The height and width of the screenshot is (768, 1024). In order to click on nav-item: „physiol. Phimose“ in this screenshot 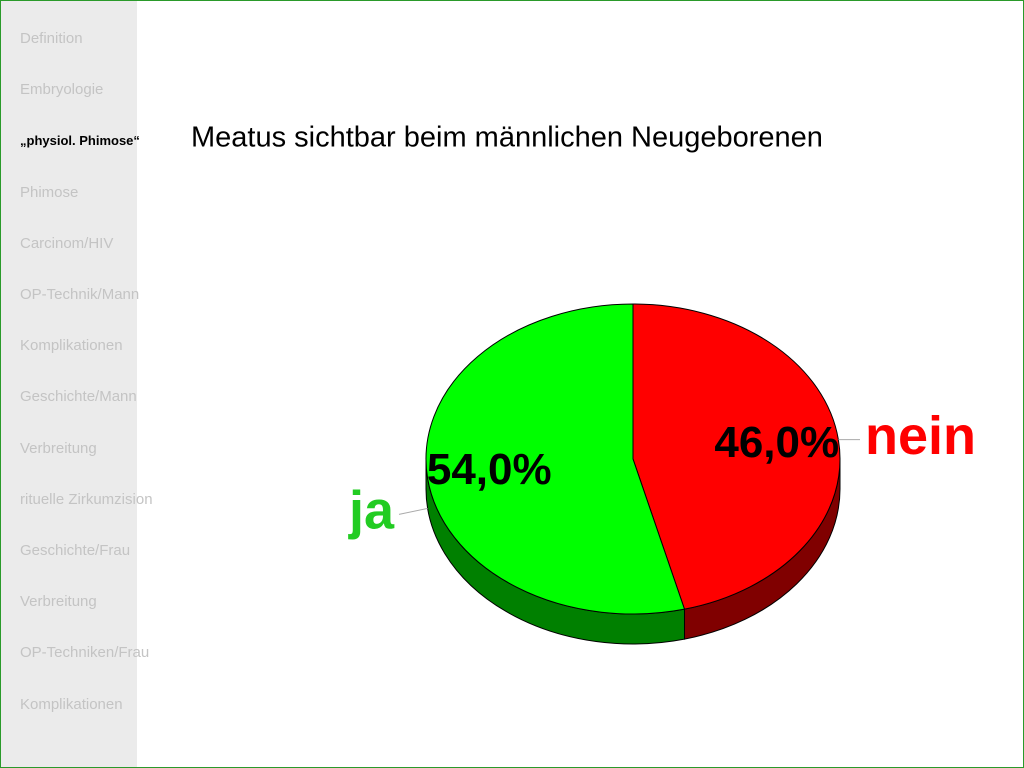, I will do `click(80, 141)`.